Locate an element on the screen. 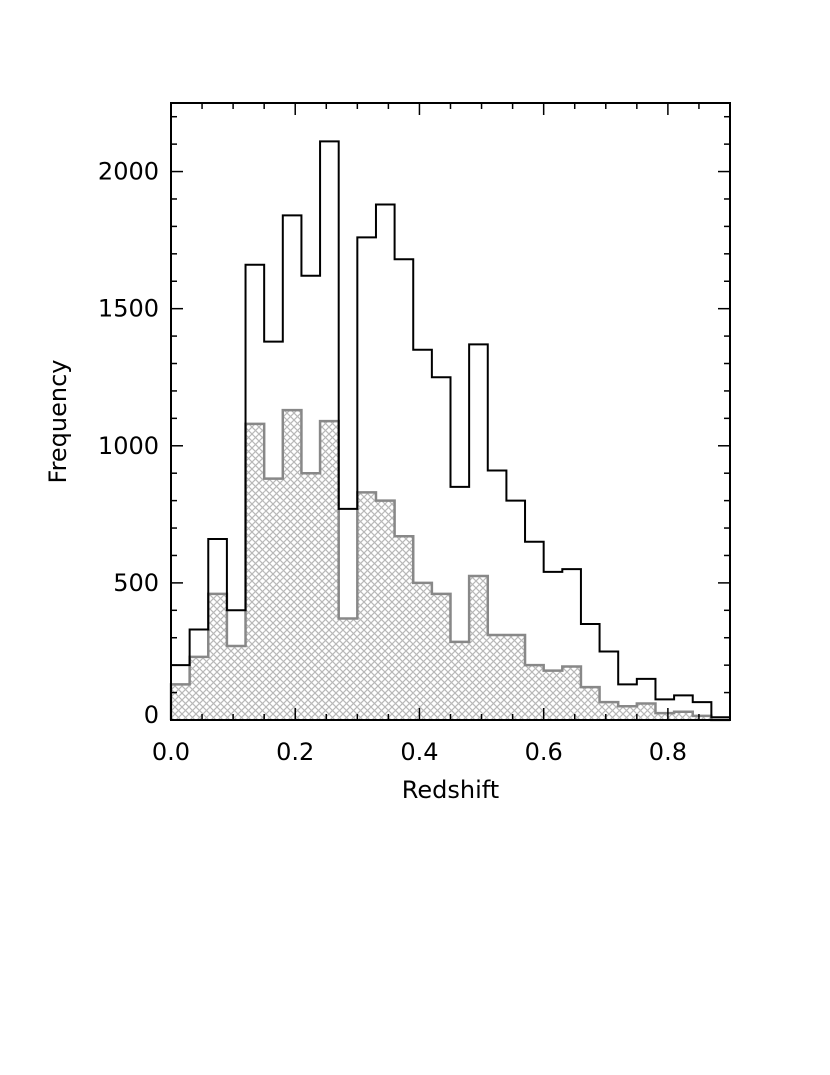 Image resolution: width=830 pixels, height=1075 pixels. y-axis-label: Frequency is located at coordinates (58, 422).